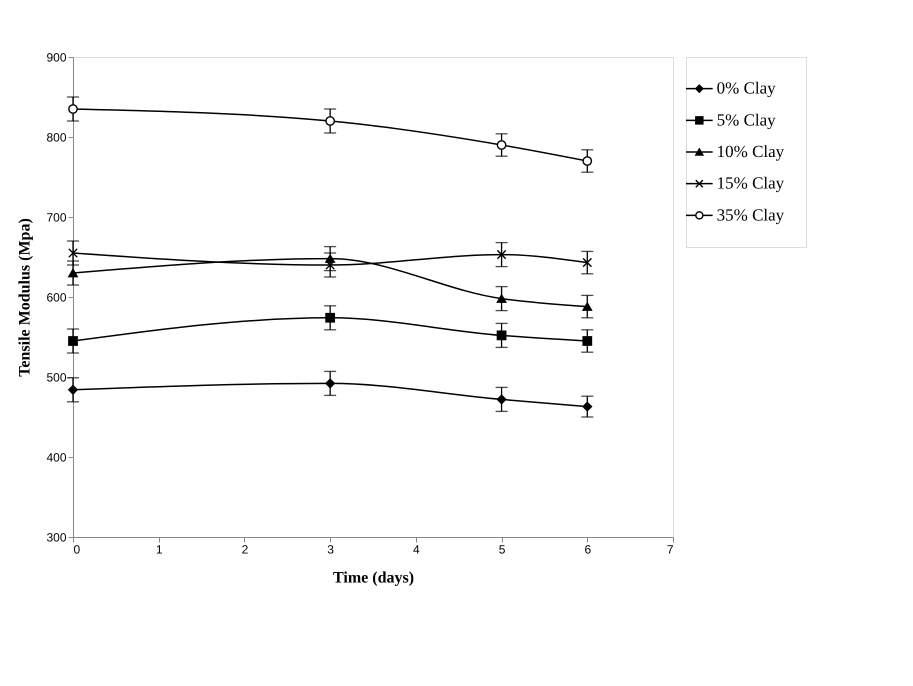  What do you see at coordinates (56, 537) in the screenshot?
I see `y-tick-label: 300` at bounding box center [56, 537].